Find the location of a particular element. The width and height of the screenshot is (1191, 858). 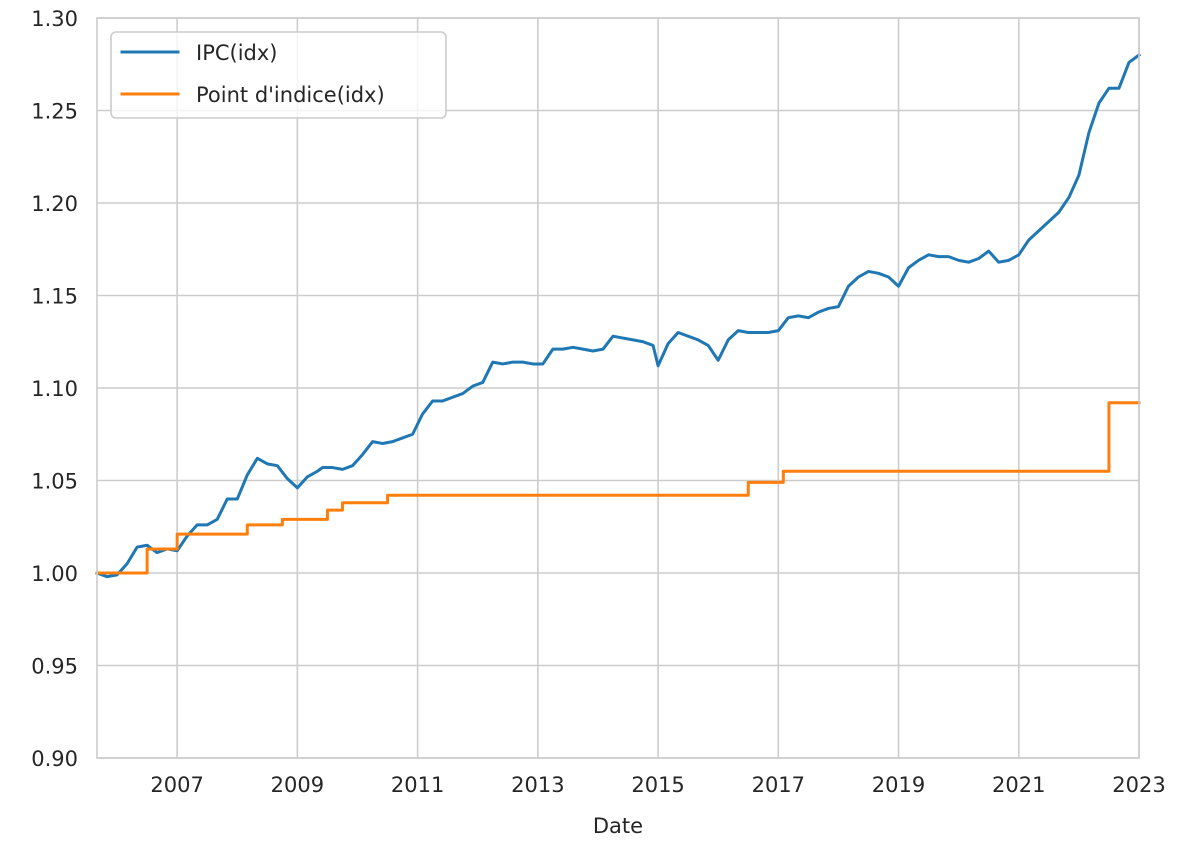

y-tick-label: 1.05 is located at coordinates (54, 482).